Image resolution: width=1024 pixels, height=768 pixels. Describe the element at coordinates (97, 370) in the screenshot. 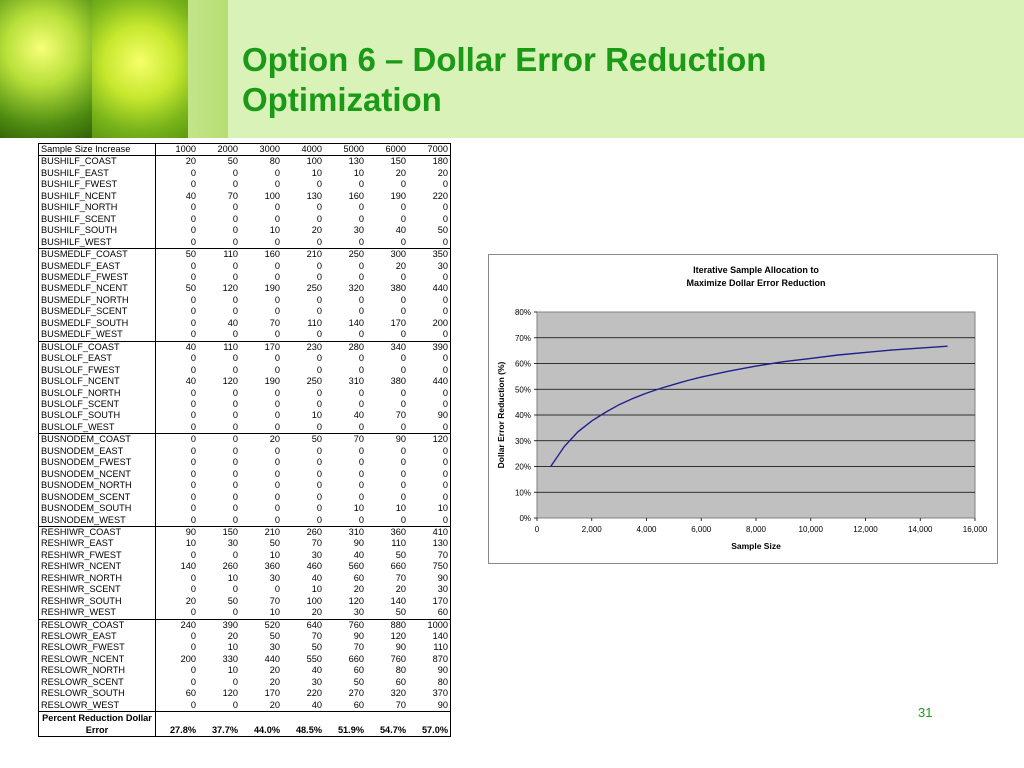

I see `row-label: BUSLOLF_FWEST` at that location.